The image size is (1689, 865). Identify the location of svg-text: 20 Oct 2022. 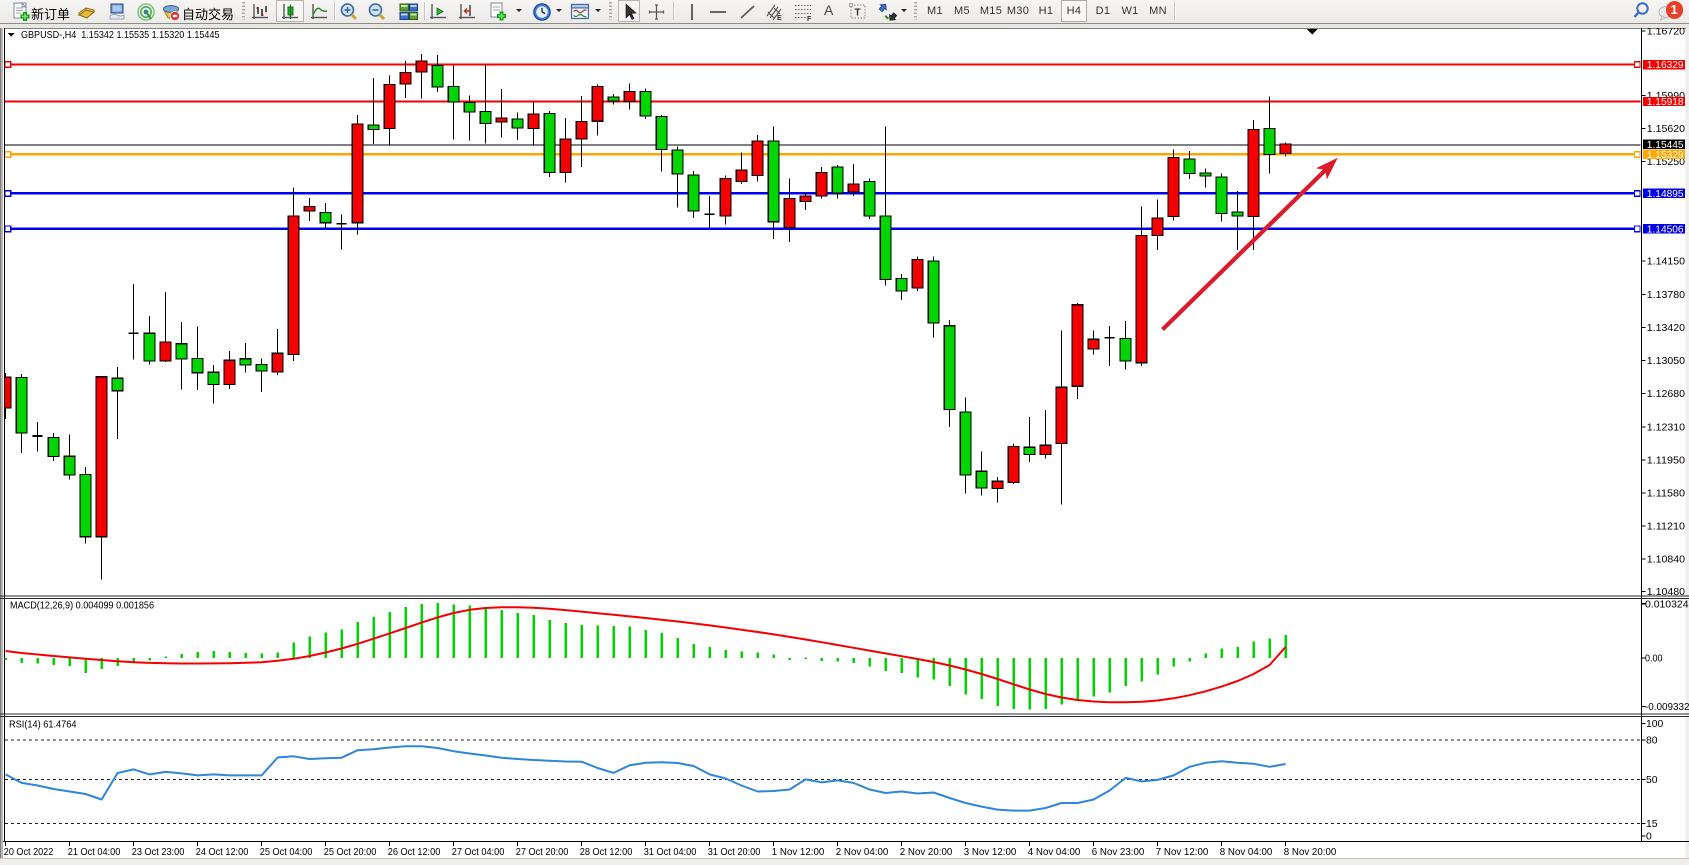
(29, 852).